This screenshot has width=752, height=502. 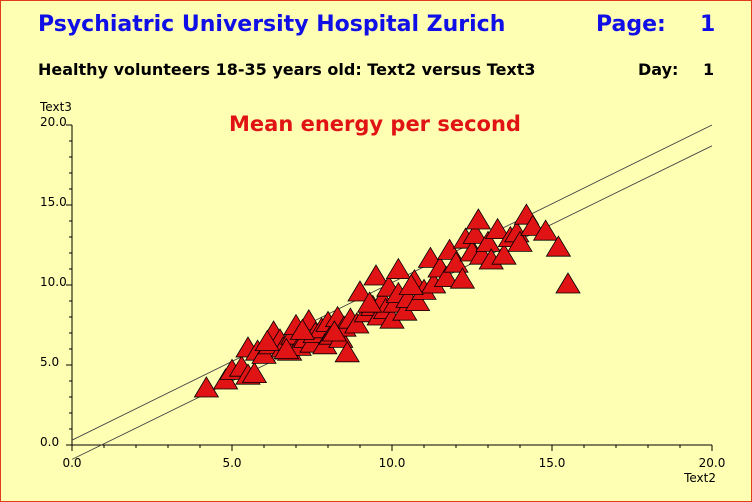 I want to click on chart-title: Mean energy per second, so click(x=375, y=124).